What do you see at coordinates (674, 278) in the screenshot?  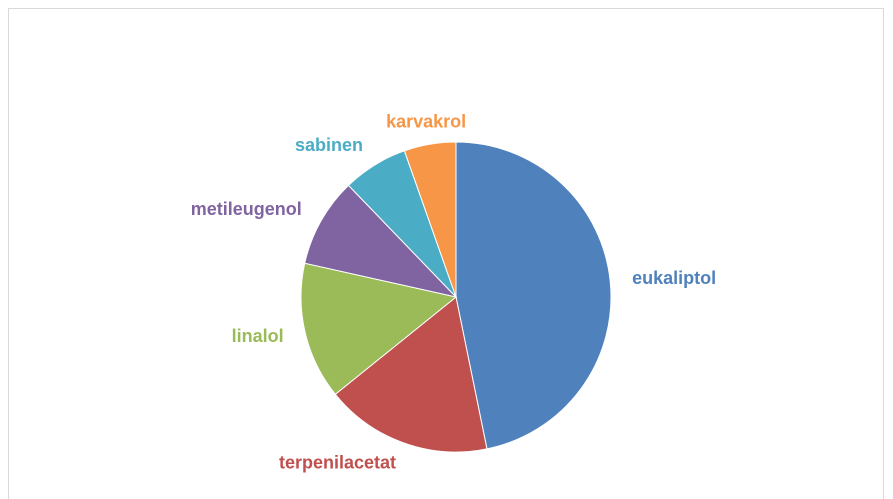 I see `slice-label: eukaliptol` at bounding box center [674, 278].